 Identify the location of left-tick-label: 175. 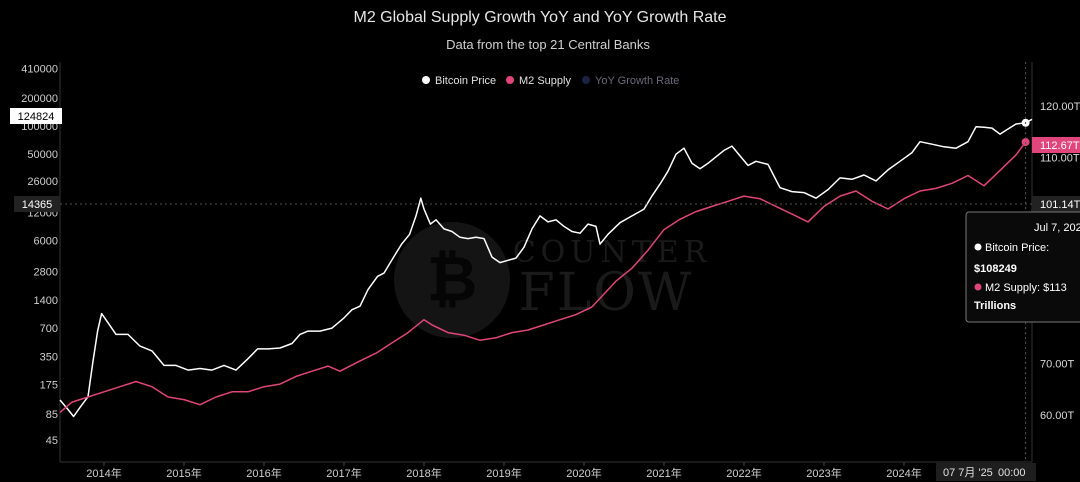
(49, 386).